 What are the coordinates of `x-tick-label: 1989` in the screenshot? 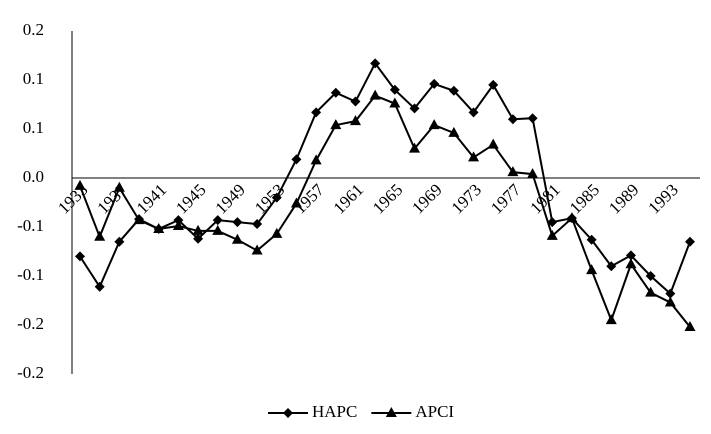 It's located at (623, 198).